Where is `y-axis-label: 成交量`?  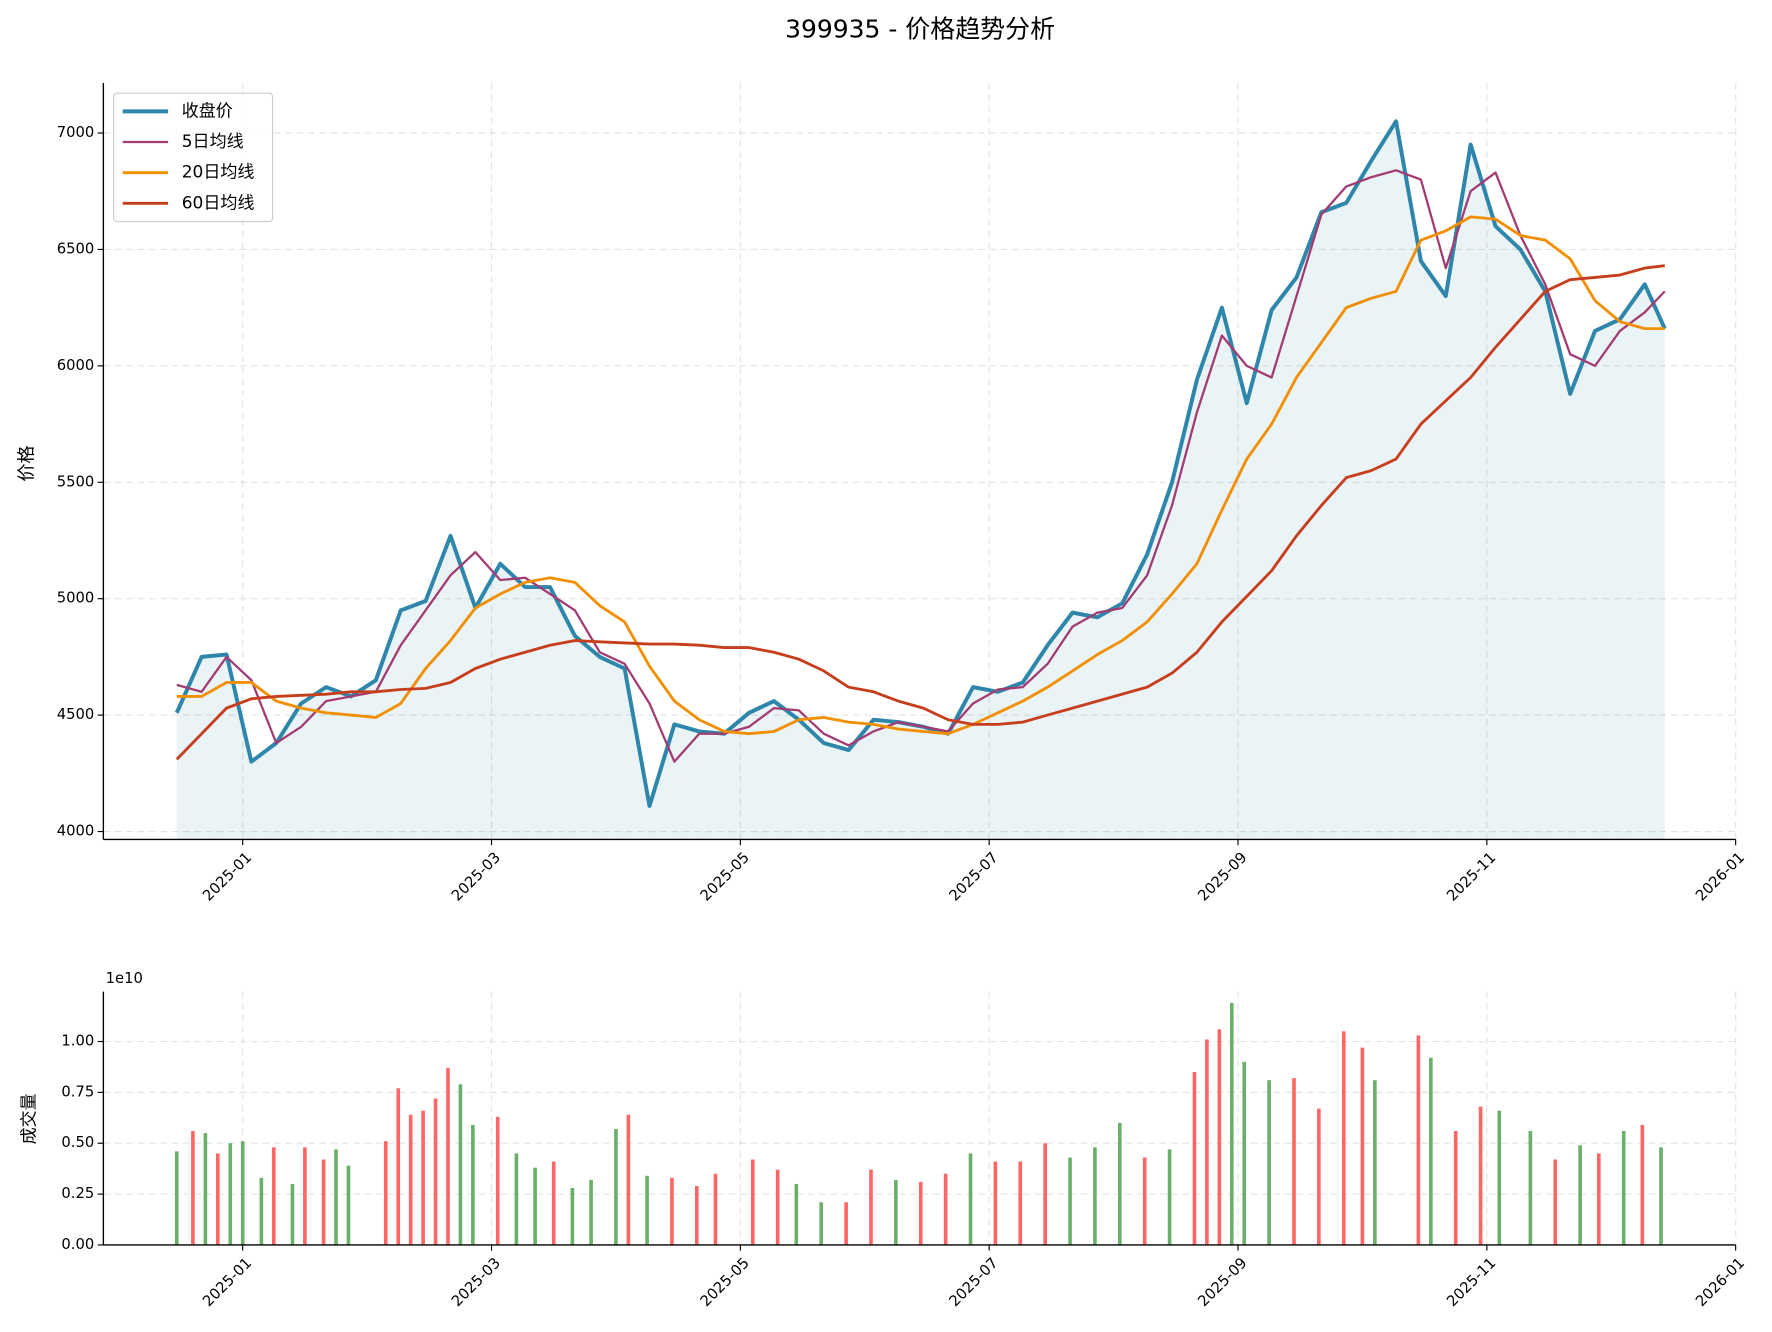 y-axis-label: 成交量 is located at coordinates (30, 1118).